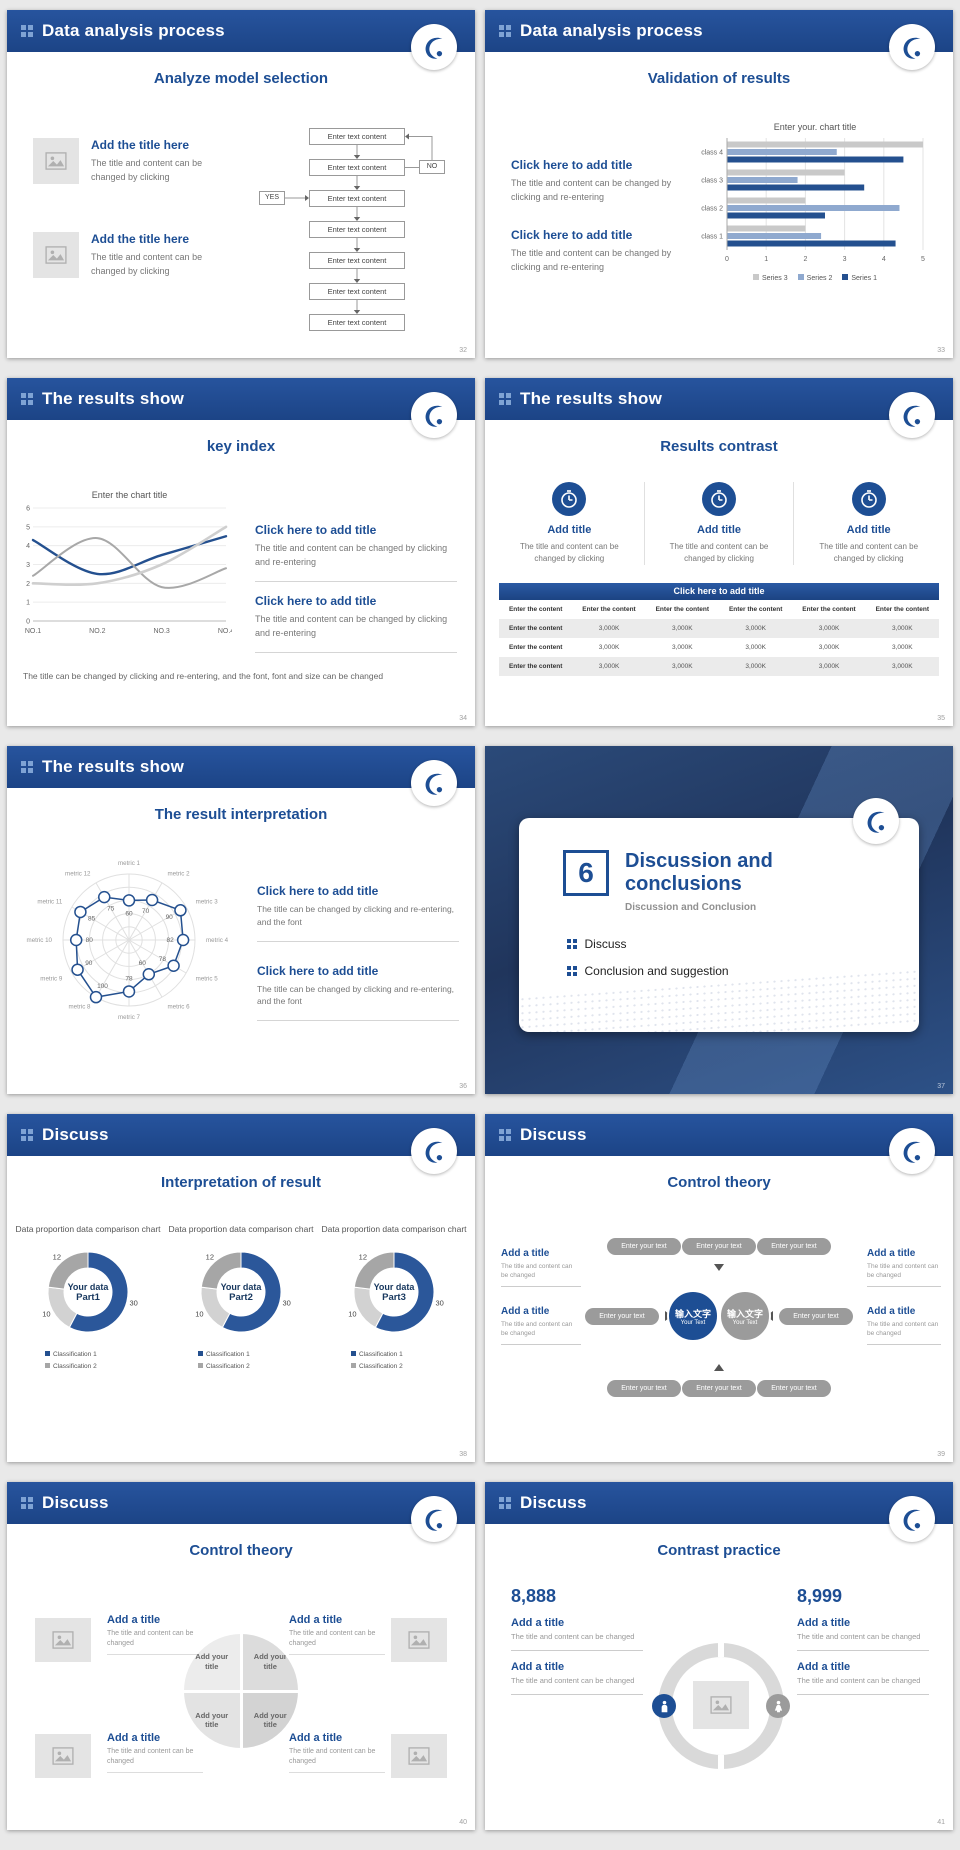  Describe the element at coordinates (569, 530) in the screenshot. I see `column-title: Add title` at that location.